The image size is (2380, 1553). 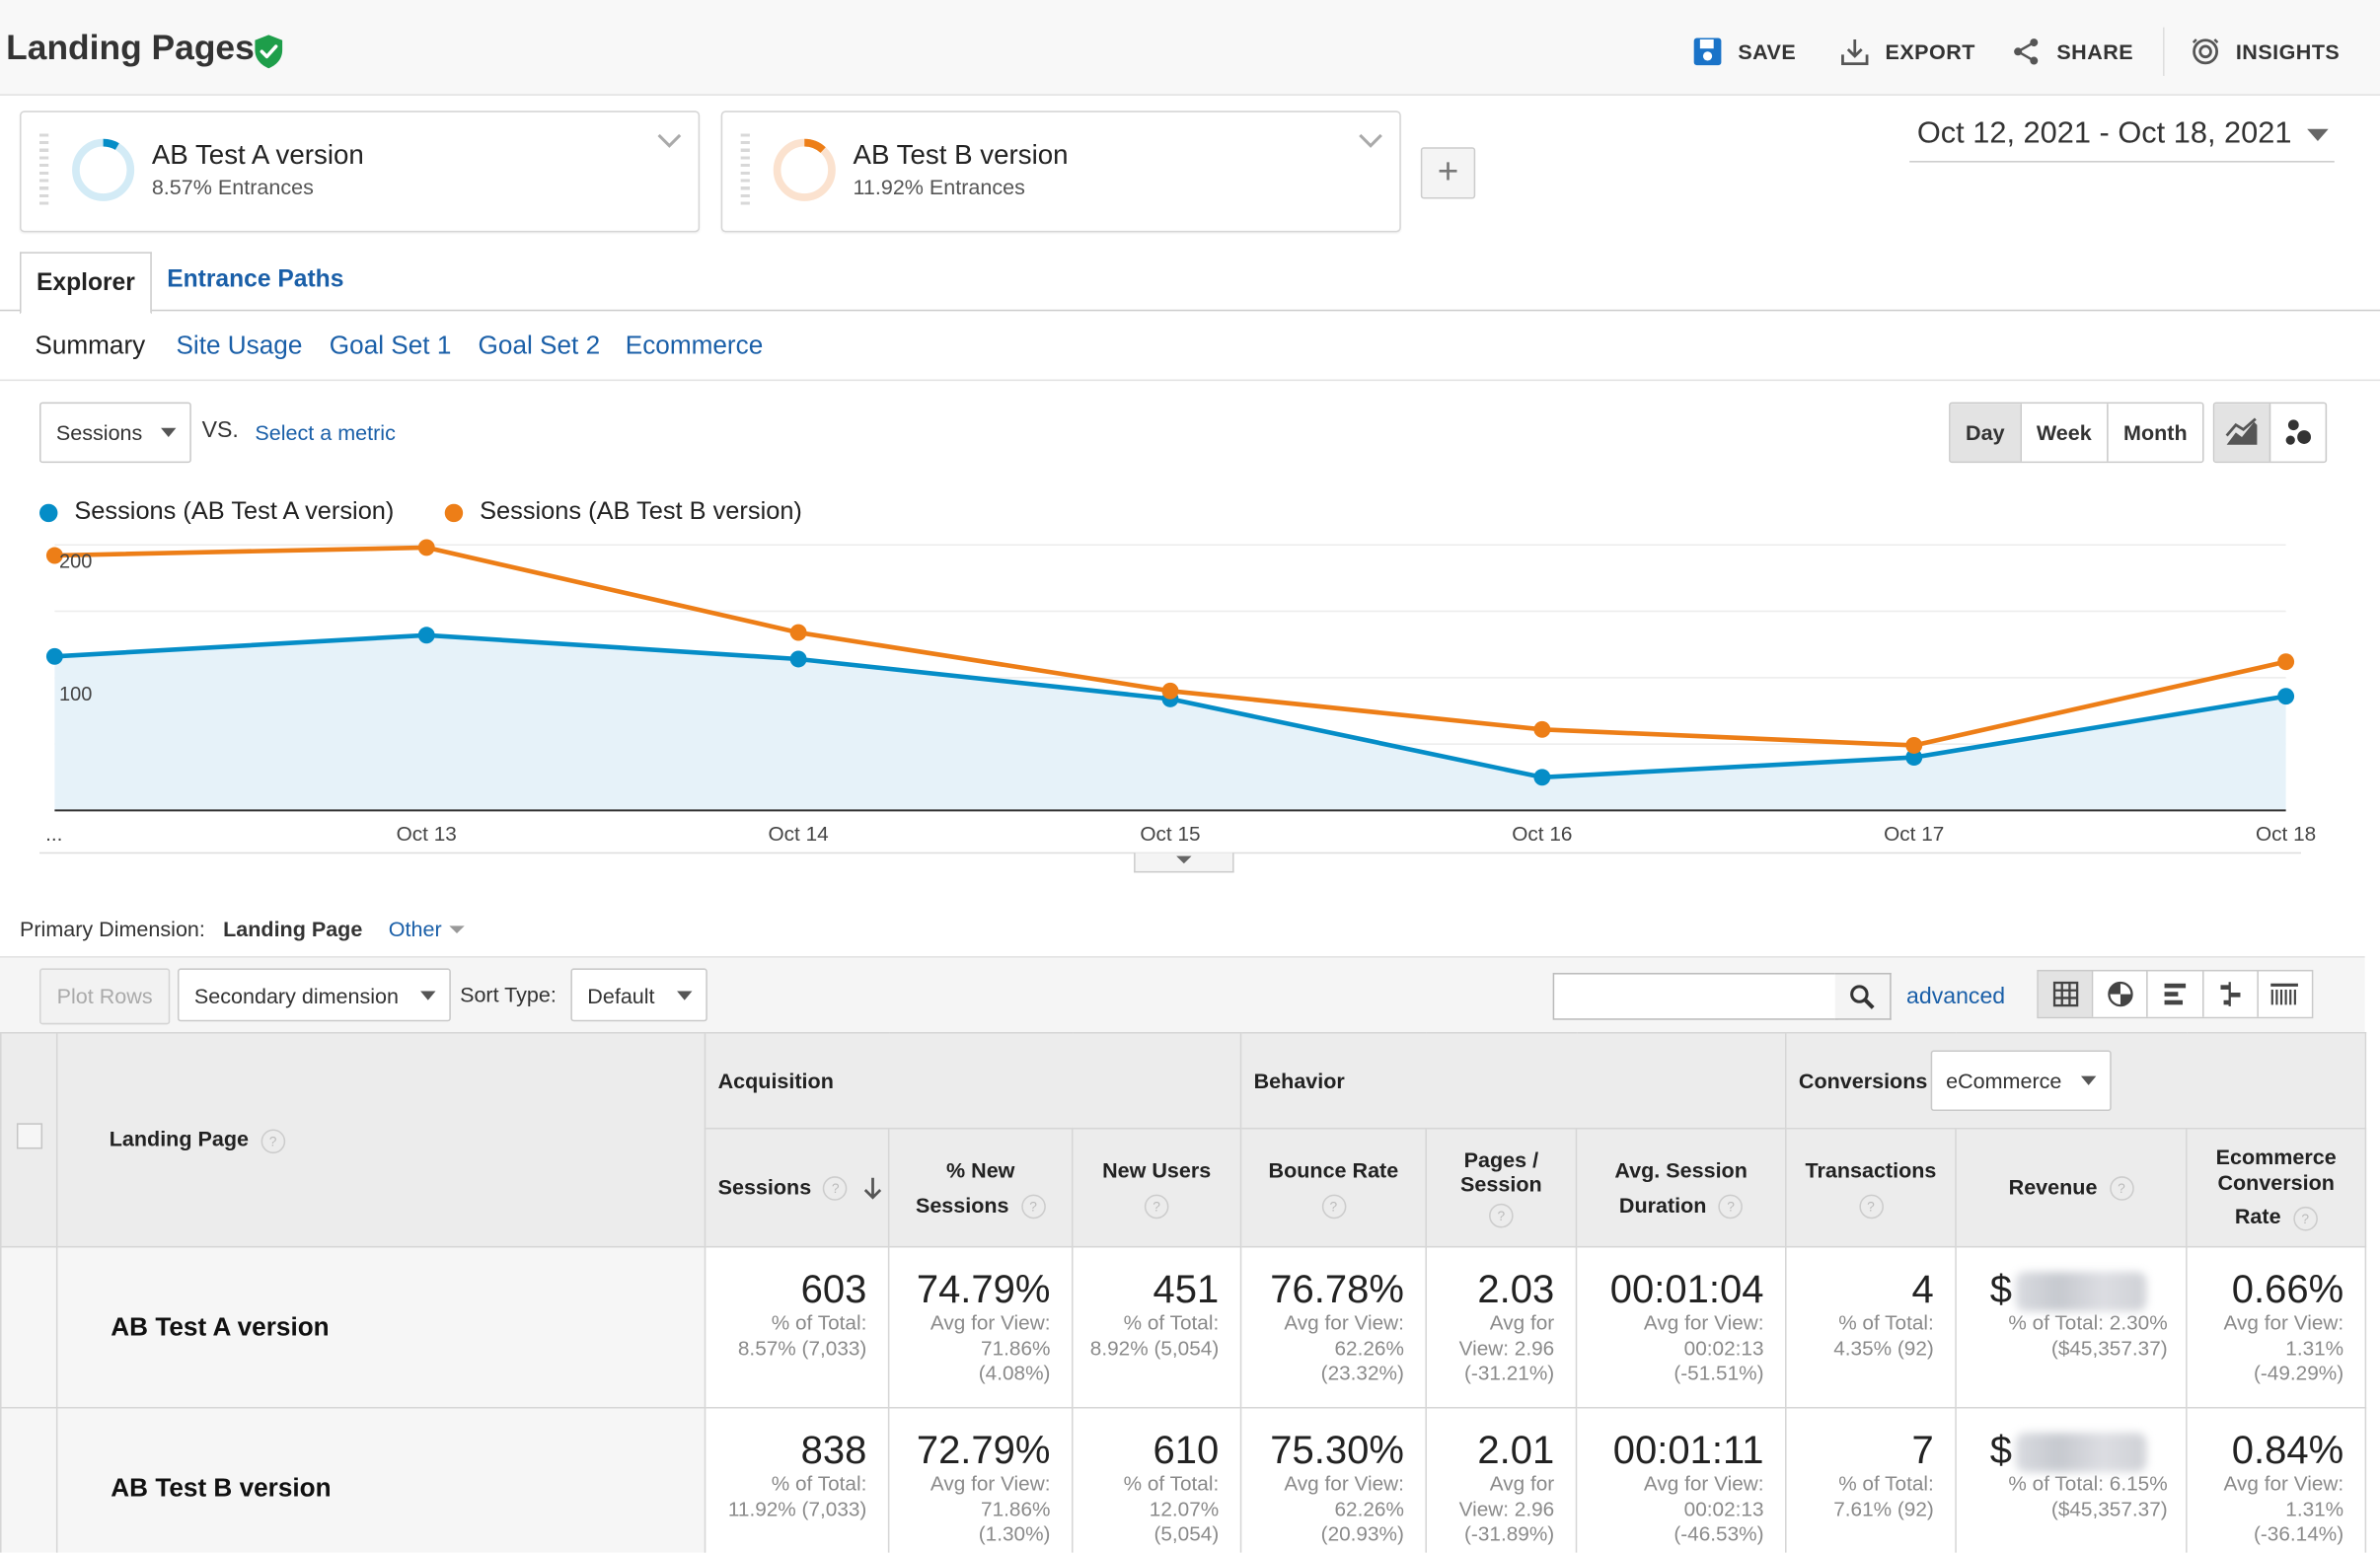 I want to click on bar-list-icon, so click(x=2175, y=994).